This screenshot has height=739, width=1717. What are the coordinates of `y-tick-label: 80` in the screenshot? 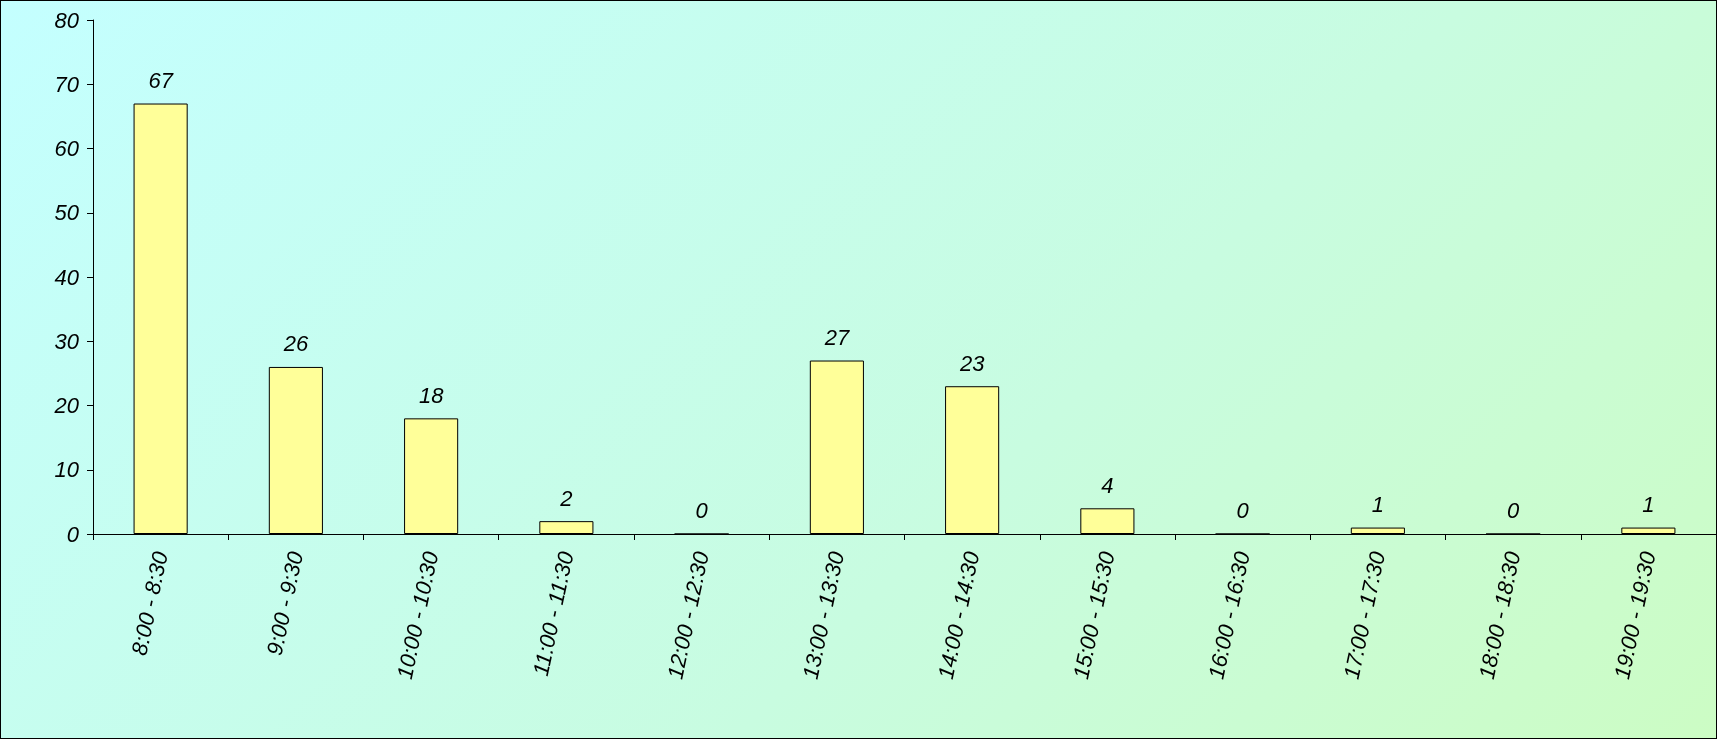 It's located at (67, 20).